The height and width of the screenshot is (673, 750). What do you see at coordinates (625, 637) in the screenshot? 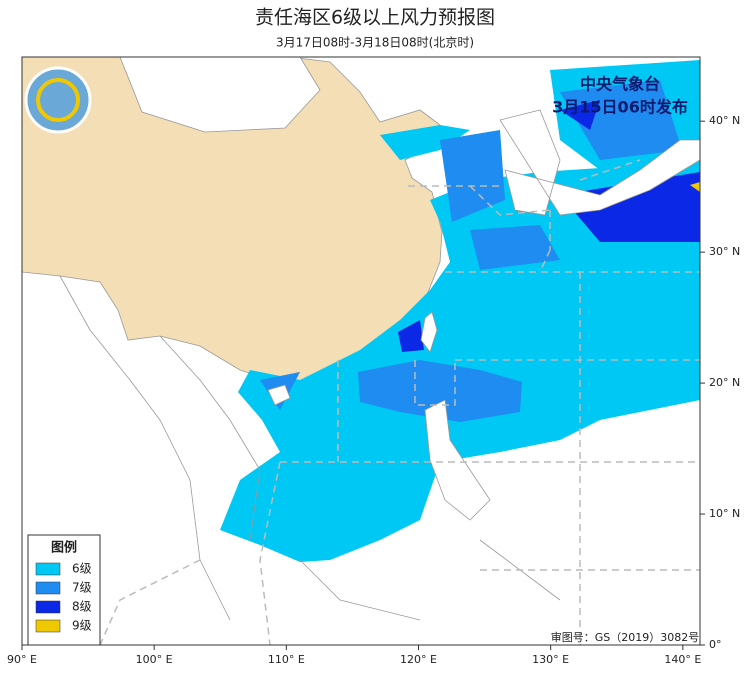
I see `review-number: 审图号：GS（2019）3082号` at bounding box center [625, 637].